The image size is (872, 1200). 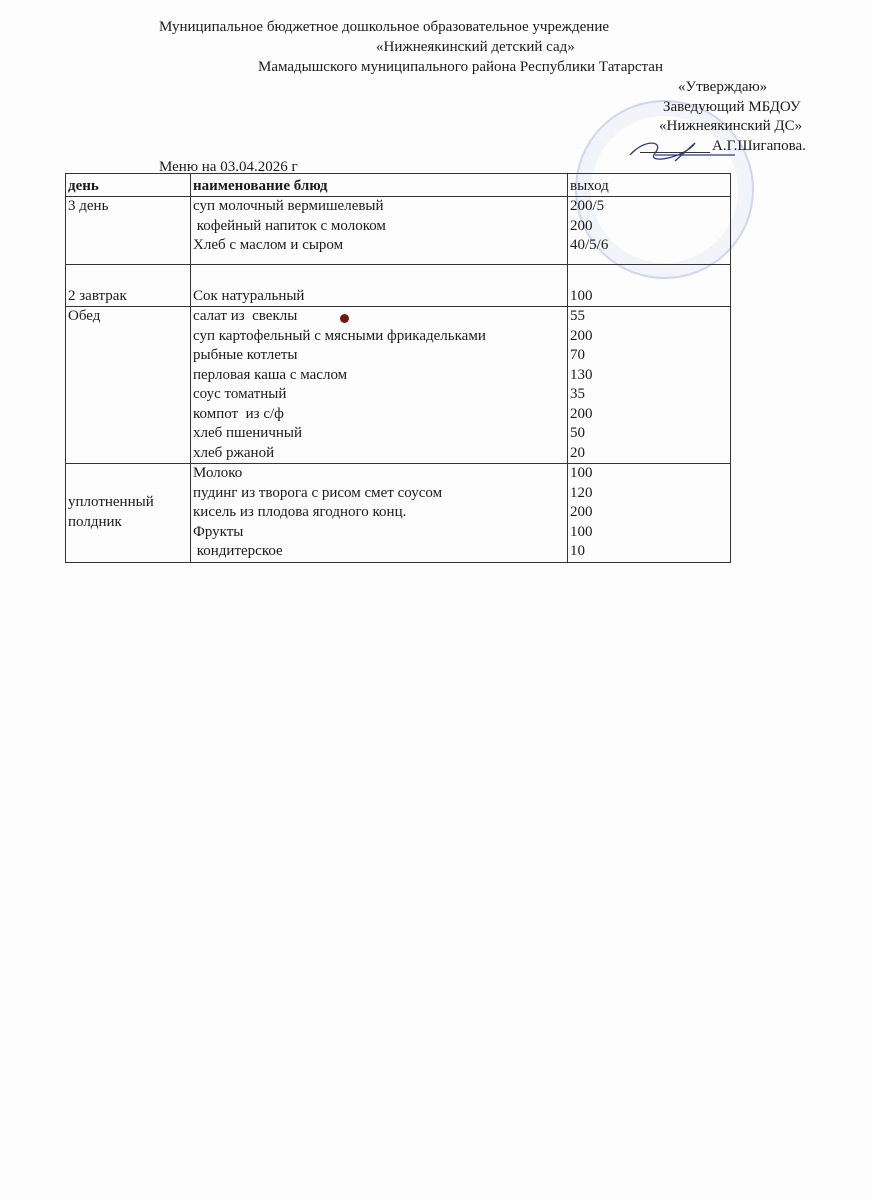 I want to click on day-cell: Обед, so click(x=128, y=385).